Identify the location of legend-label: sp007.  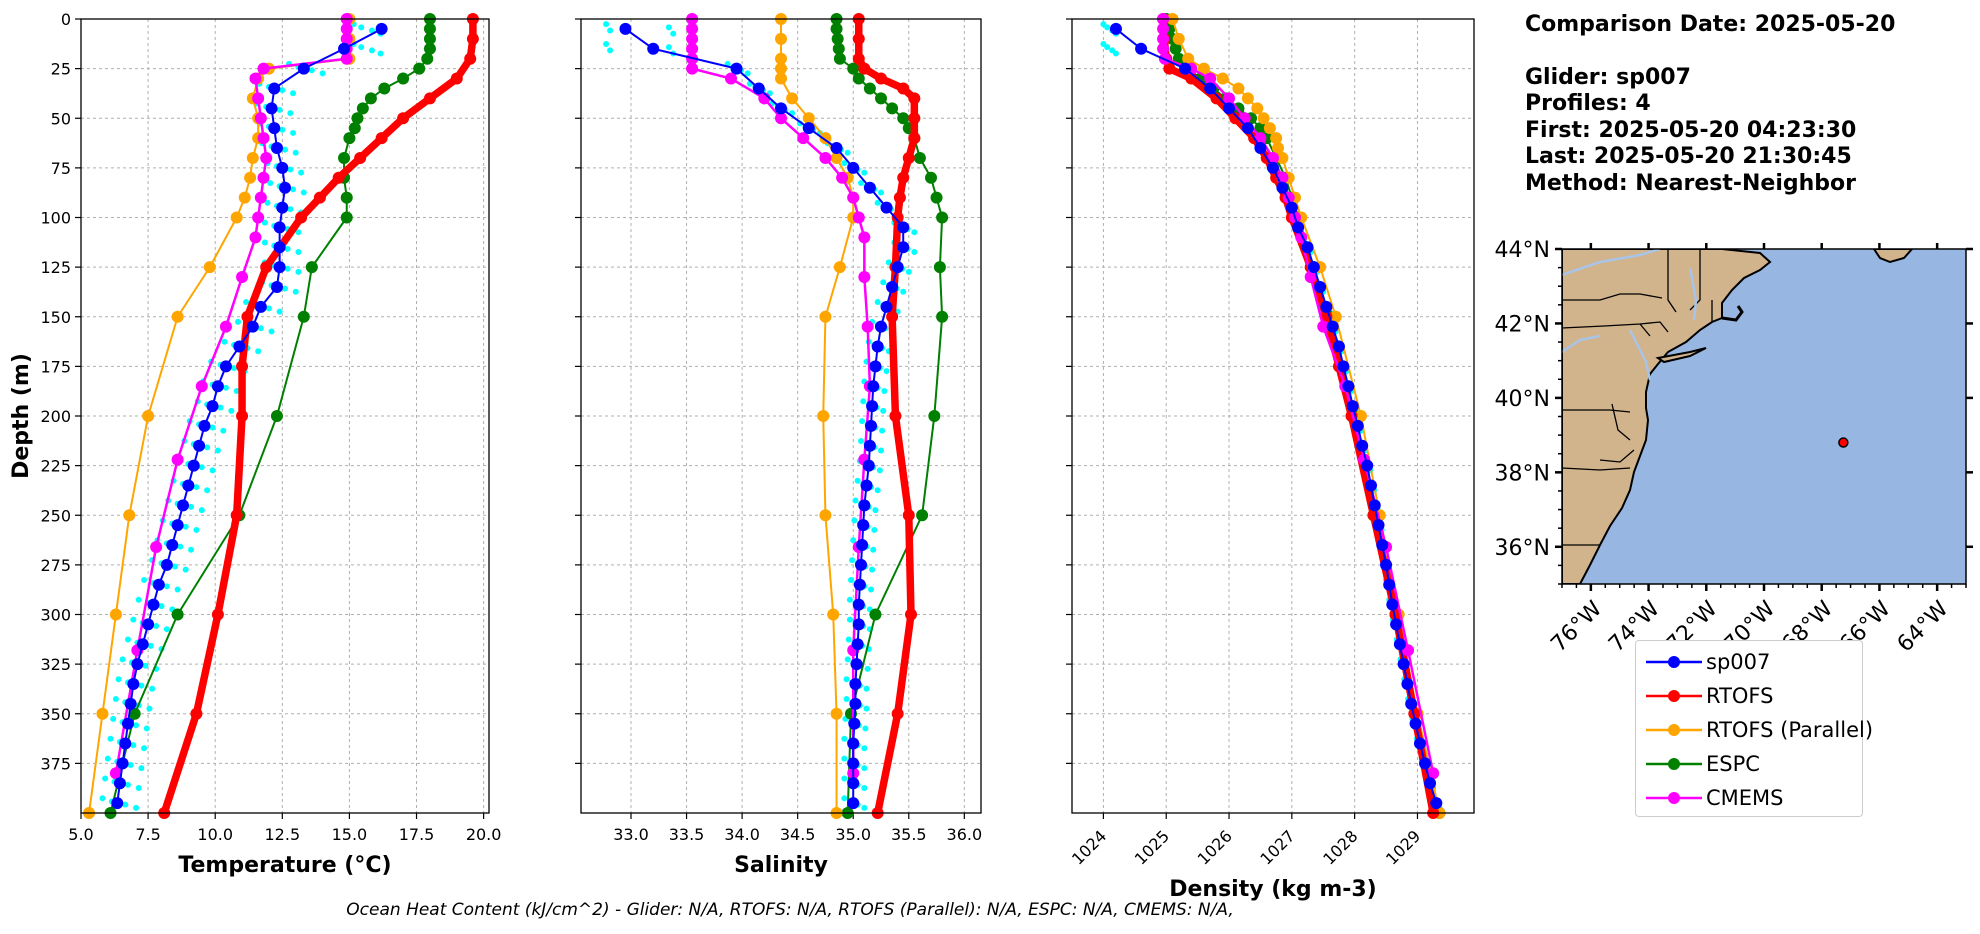
(1738, 662).